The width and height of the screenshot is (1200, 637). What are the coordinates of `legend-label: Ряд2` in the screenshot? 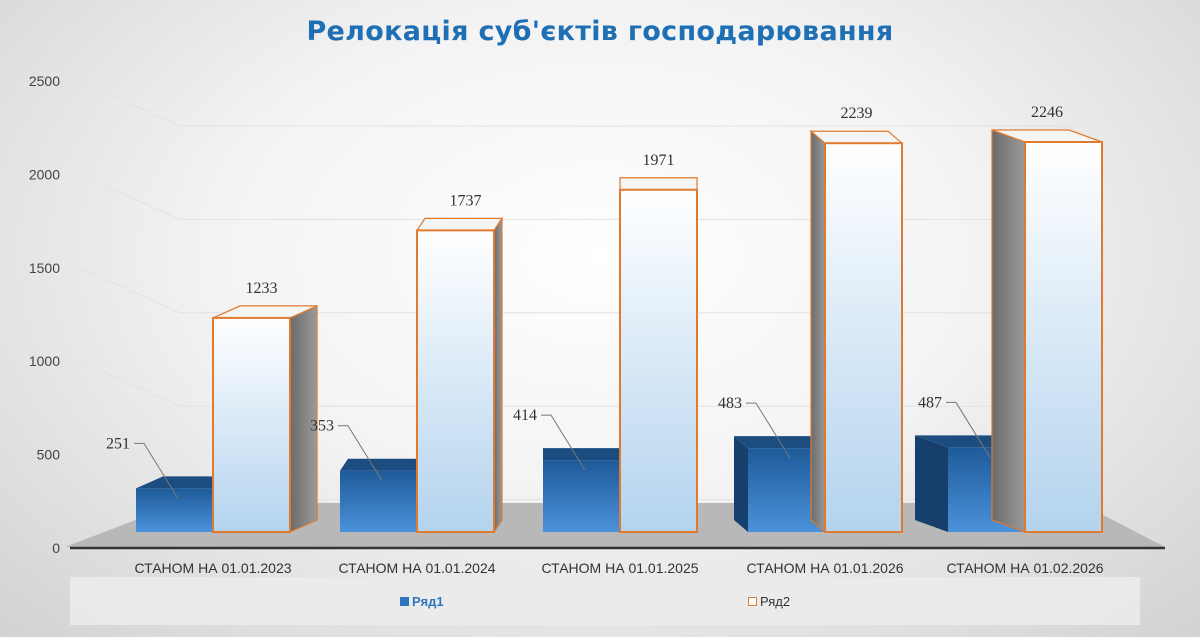 It's located at (775, 601).